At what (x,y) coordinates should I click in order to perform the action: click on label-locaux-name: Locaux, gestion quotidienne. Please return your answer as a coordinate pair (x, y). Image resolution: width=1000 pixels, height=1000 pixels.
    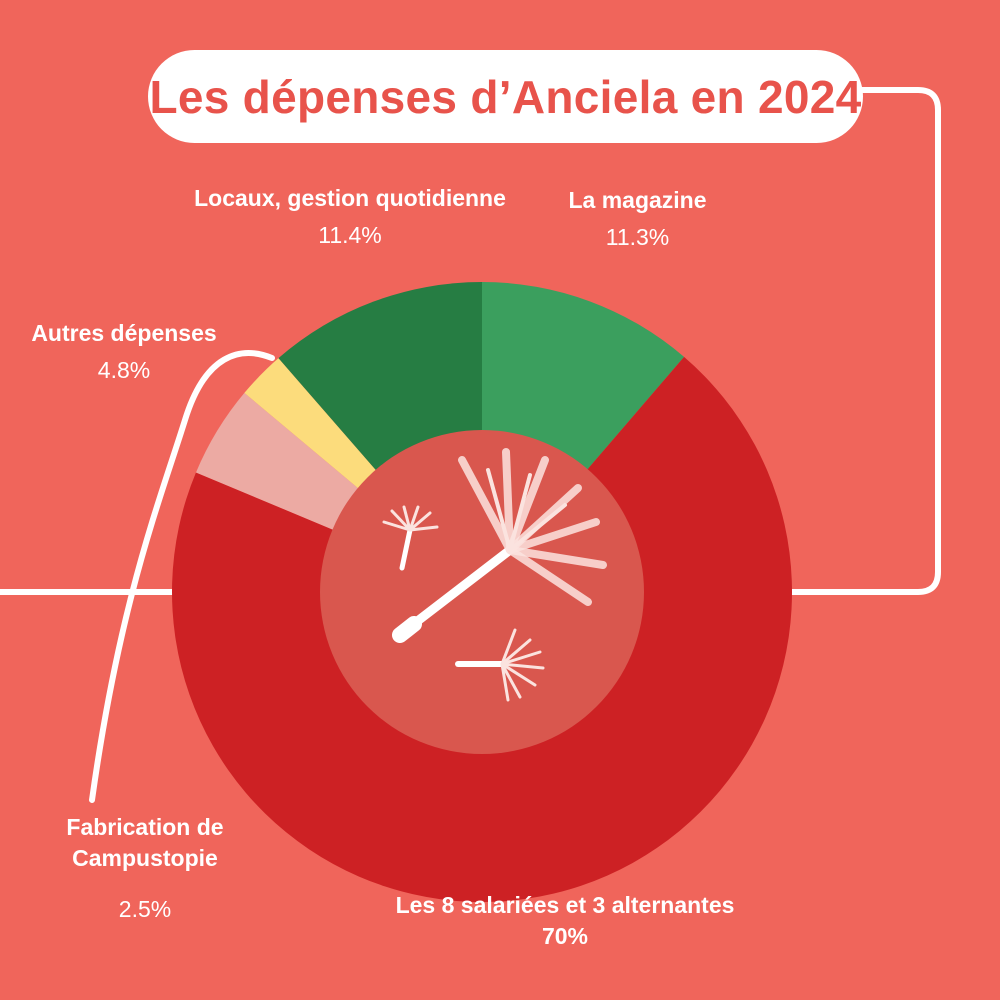
    Looking at the image, I should click on (350, 198).